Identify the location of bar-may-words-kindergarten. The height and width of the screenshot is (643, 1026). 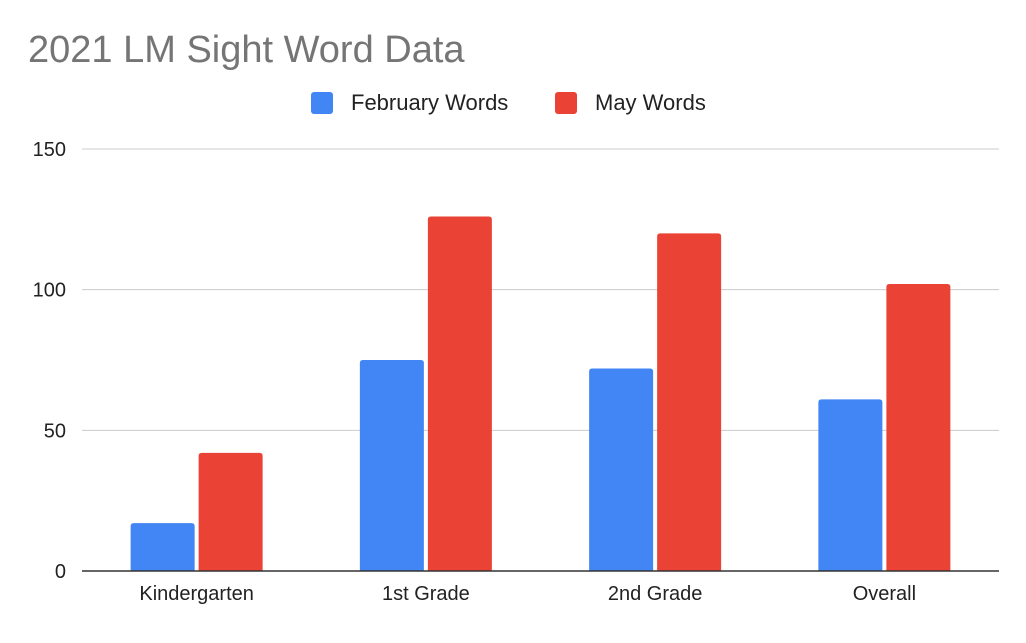
(230, 511).